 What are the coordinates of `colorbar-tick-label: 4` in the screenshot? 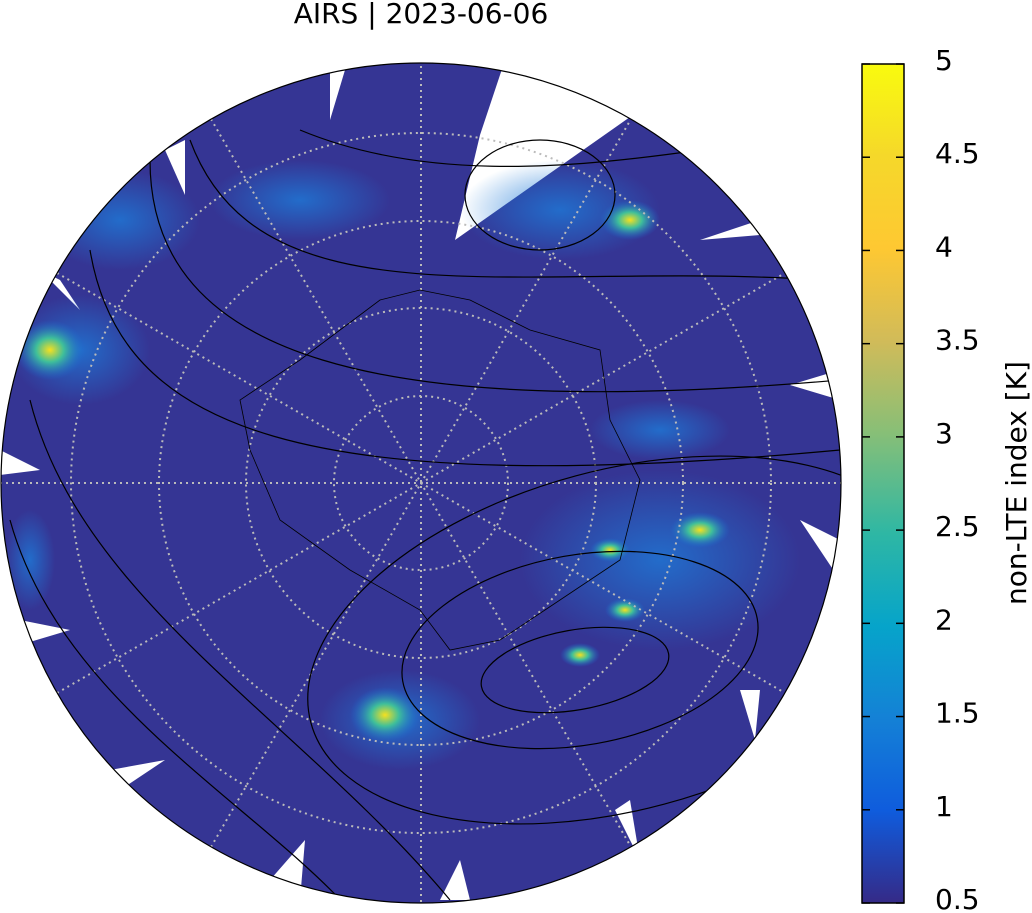 It's located at (944, 246).